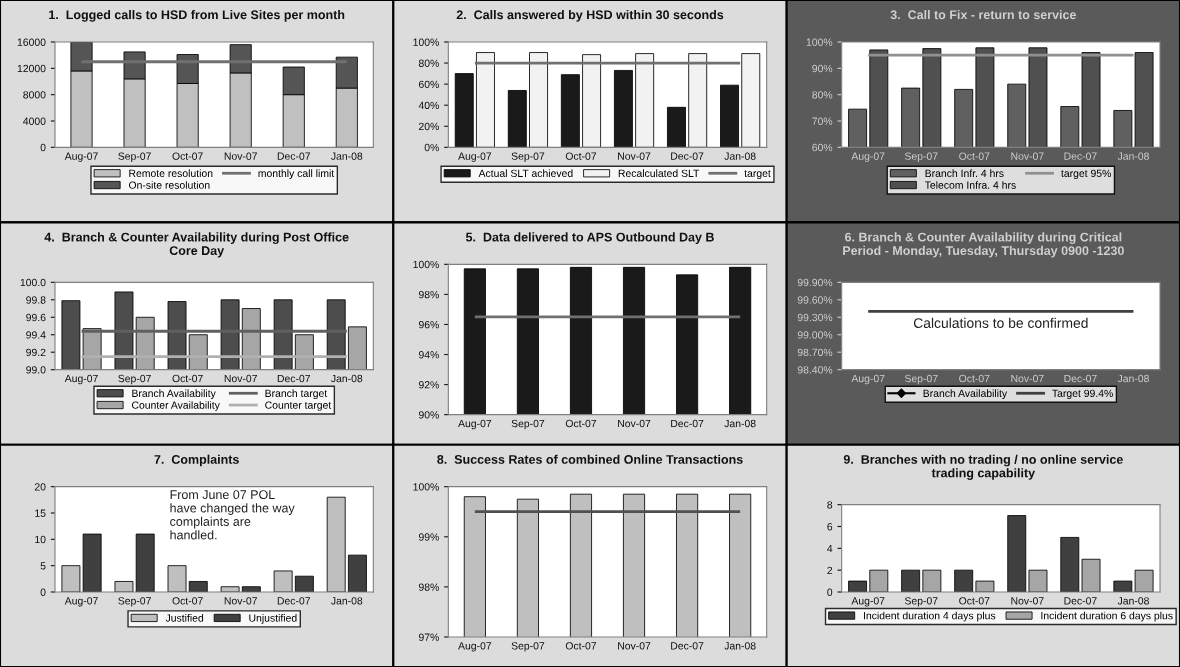 The image size is (1180, 667). Describe the element at coordinates (815, 282) in the screenshot. I see `y-tick-label: 99.90%` at that location.